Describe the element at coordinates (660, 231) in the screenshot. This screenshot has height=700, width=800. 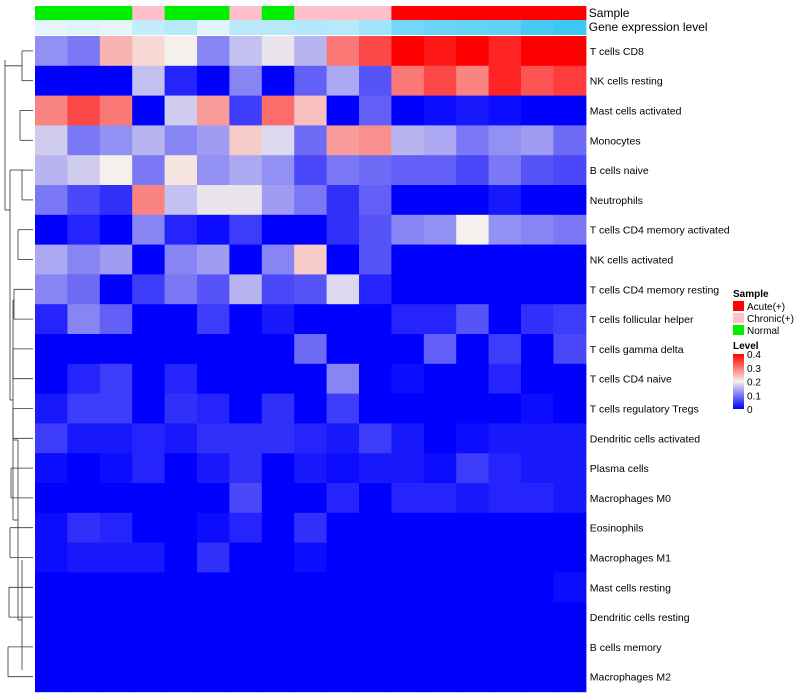
I see `row-label: T cells CD4 memory activated` at that location.